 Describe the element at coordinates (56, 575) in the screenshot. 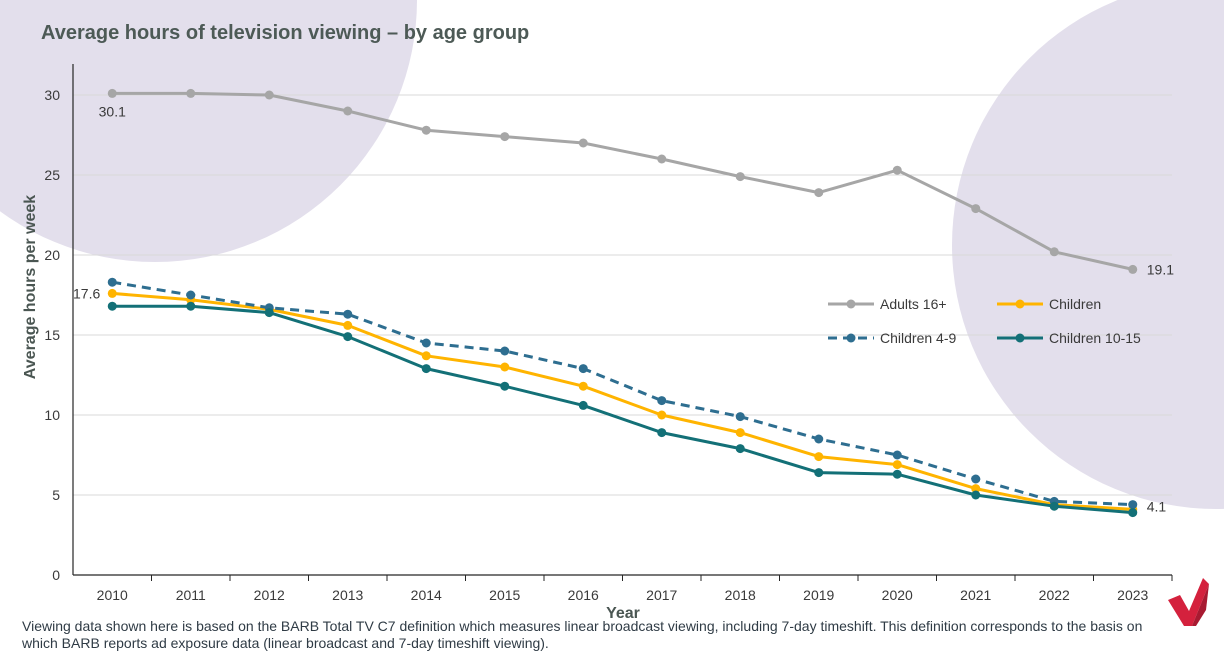

I see `y-tick-label: 0` at that location.